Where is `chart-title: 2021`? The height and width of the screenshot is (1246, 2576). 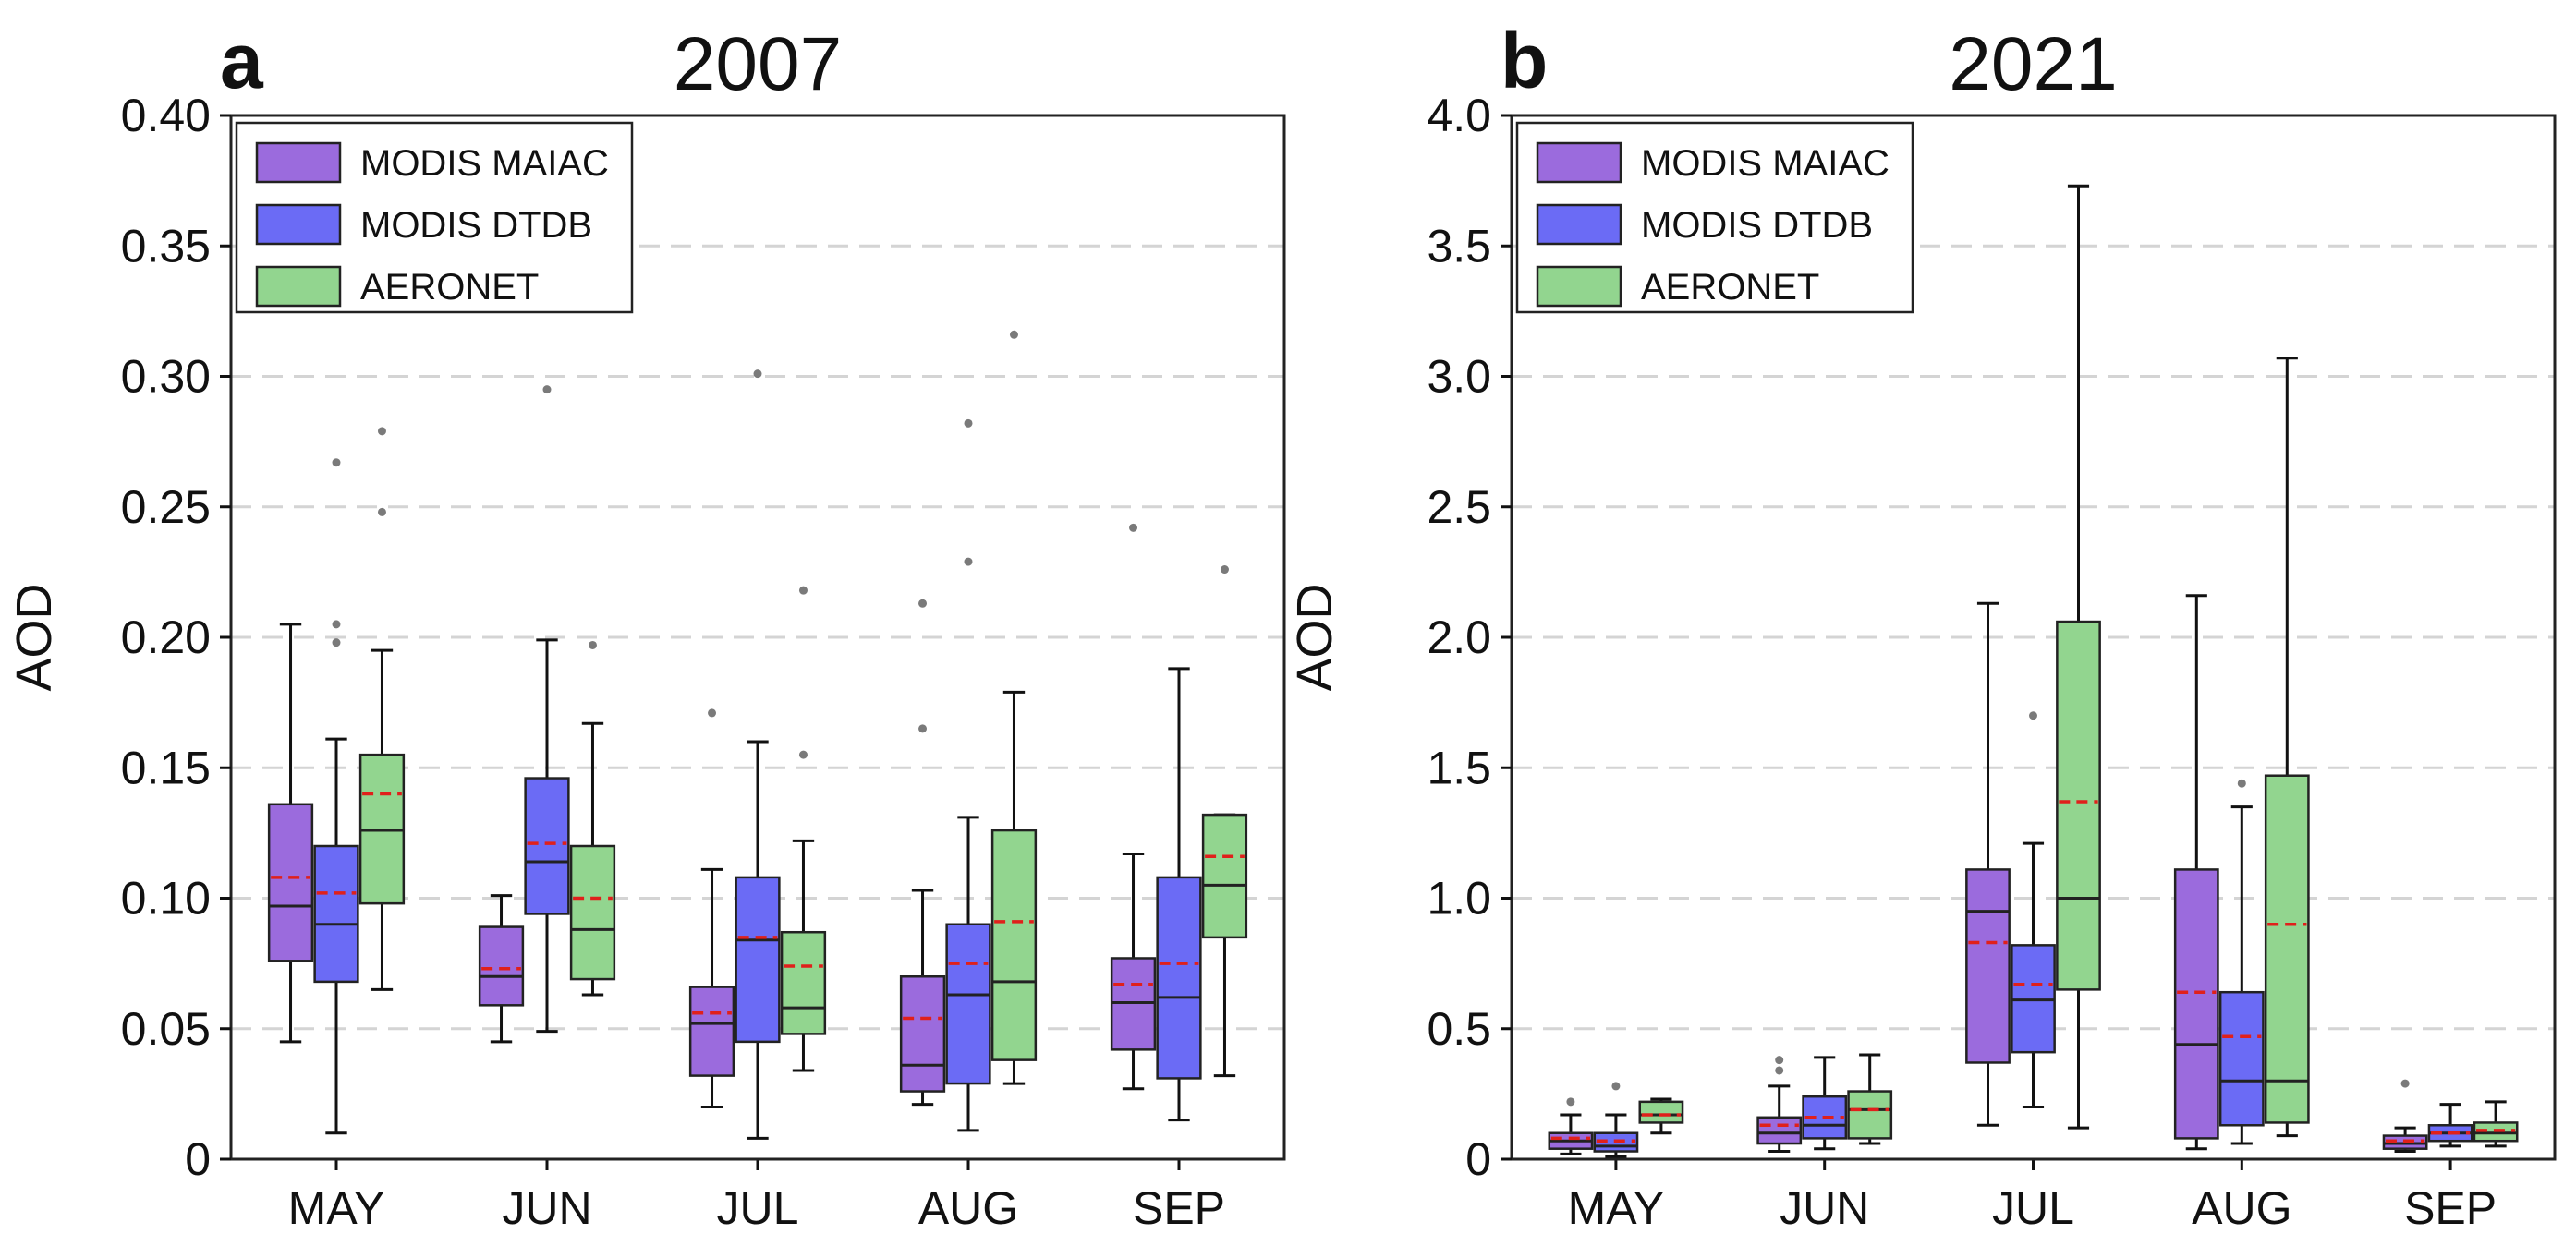
chart-title: 2021 is located at coordinates (2033, 64).